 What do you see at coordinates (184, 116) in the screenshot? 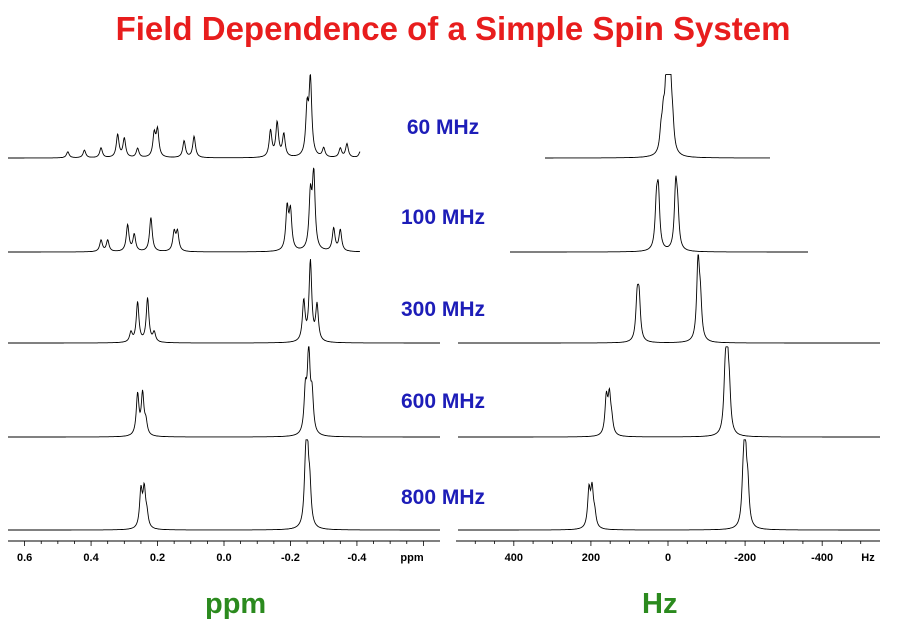
I see `ppm-spectrum-60-mhz` at bounding box center [184, 116].